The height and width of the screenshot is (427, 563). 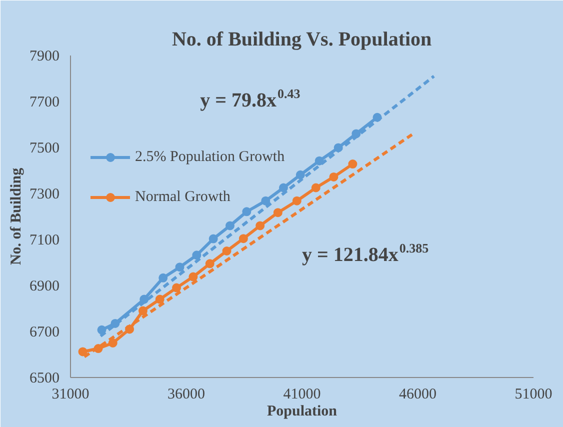 I want to click on y-tick-label: 6500, so click(x=45, y=378).